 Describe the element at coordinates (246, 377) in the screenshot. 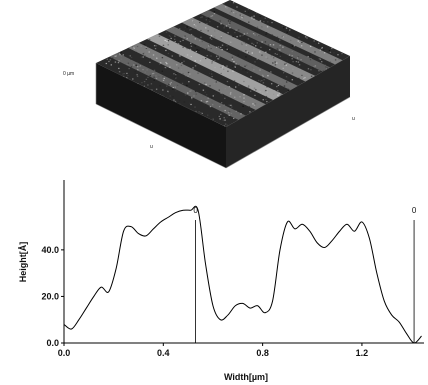

I see `x-axis-label: Width[µm]` at that location.